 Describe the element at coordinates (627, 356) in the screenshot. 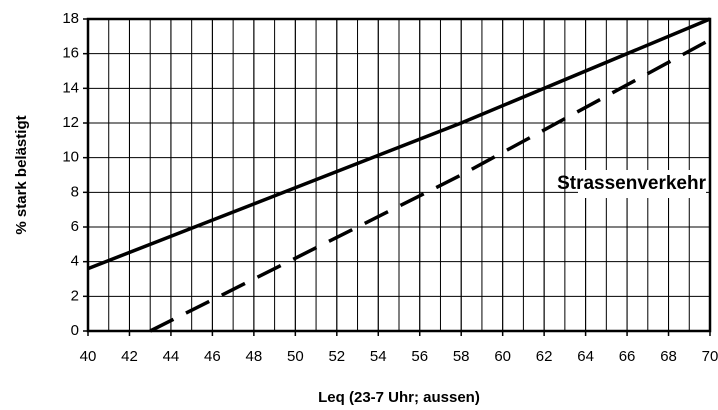

I see `x-tick-label: 66` at that location.